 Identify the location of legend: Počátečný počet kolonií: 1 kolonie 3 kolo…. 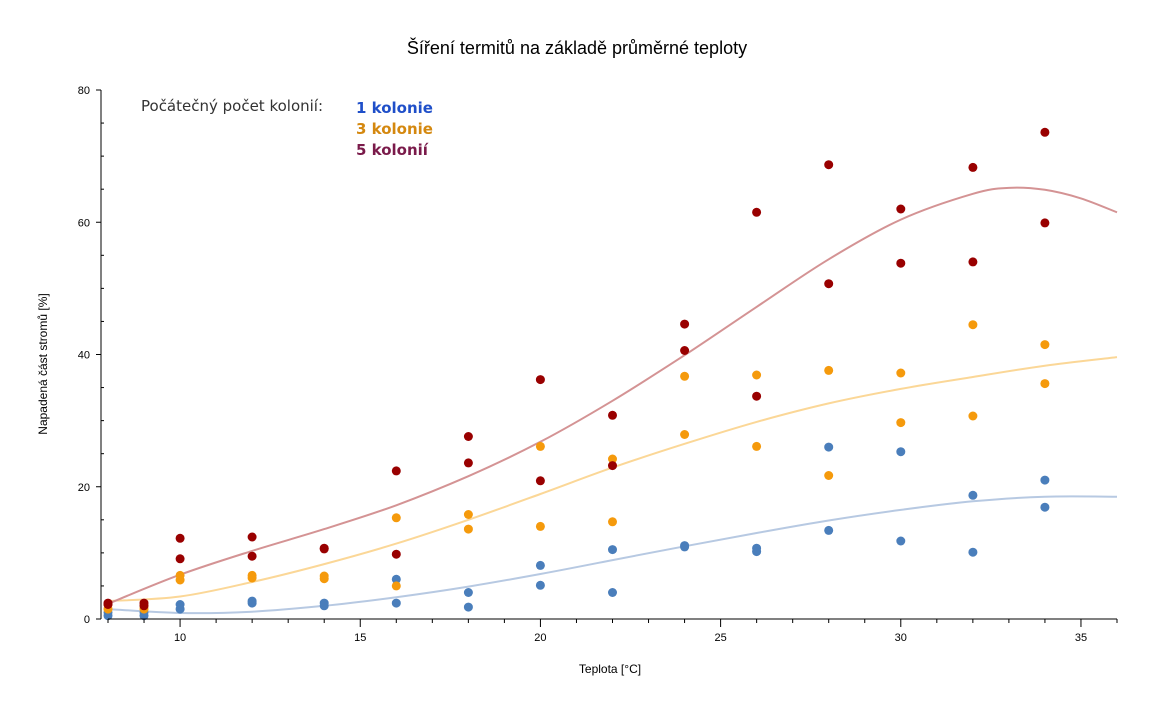
(287, 128).